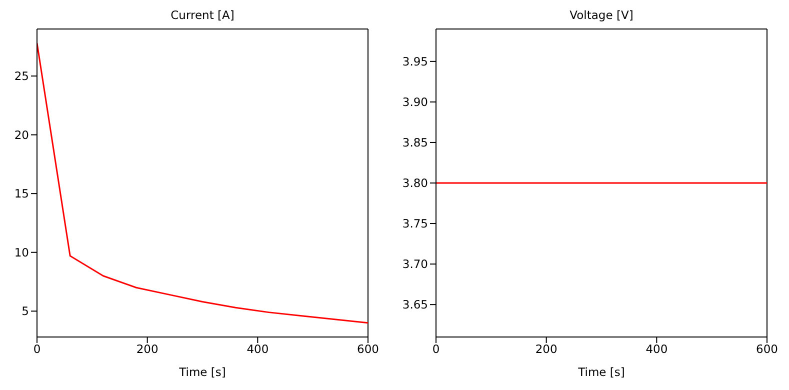  I want to click on y-tick-label: 3.80, so click(415, 183).